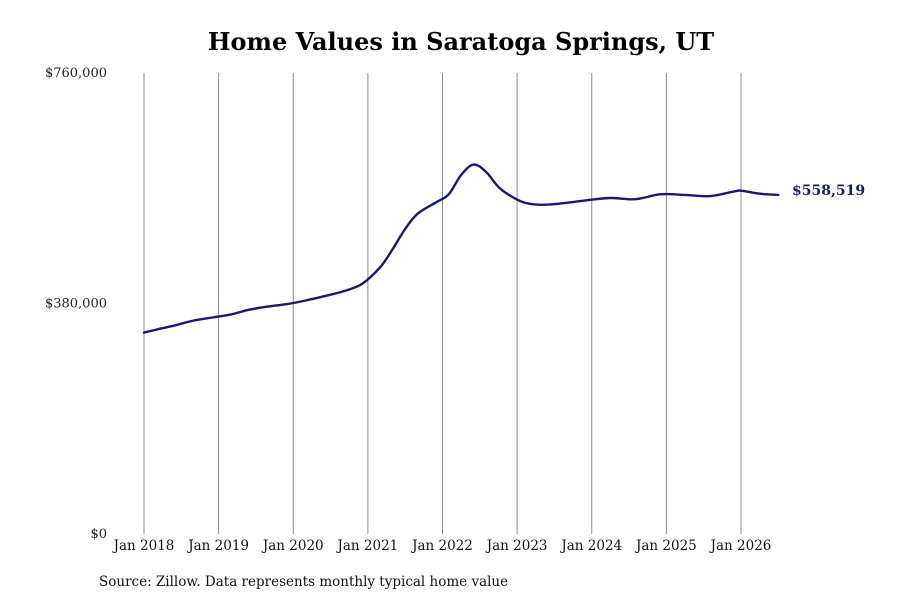 The height and width of the screenshot is (600, 900). What do you see at coordinates (665, 546) in the screenshot?
I see `x-tick-label: Jan 2025` at bounding box center [665, 546].